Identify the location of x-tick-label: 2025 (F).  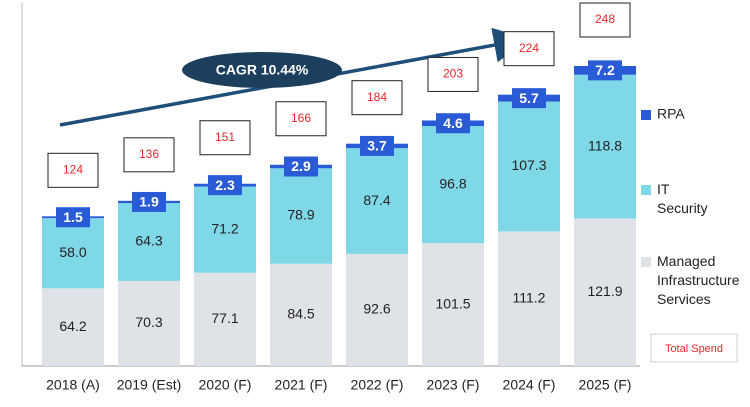
(605, 385).